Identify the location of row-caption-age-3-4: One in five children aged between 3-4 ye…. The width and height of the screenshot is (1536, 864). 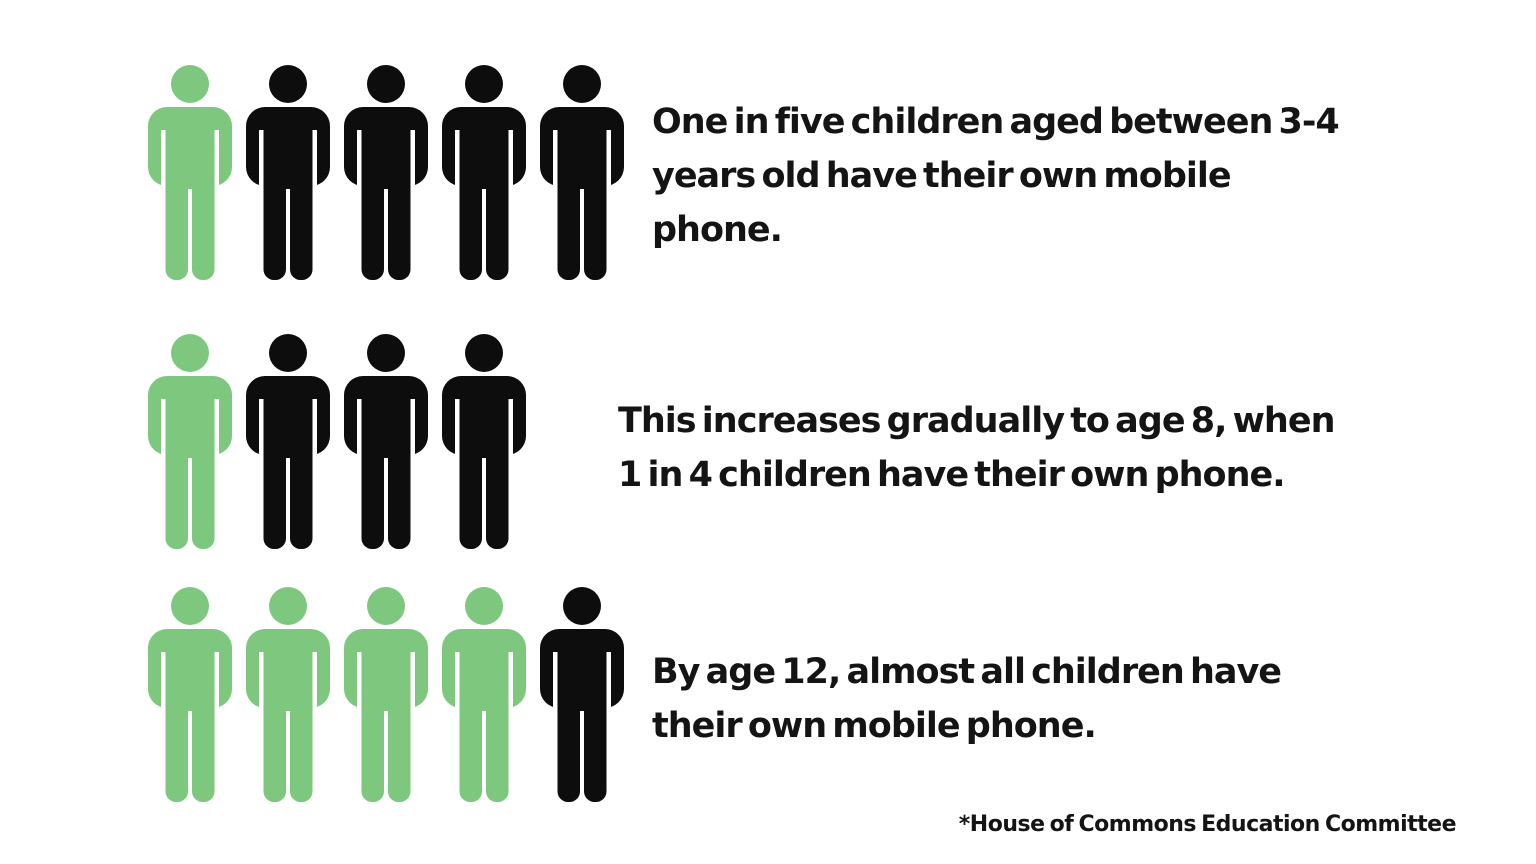
(996, 176).